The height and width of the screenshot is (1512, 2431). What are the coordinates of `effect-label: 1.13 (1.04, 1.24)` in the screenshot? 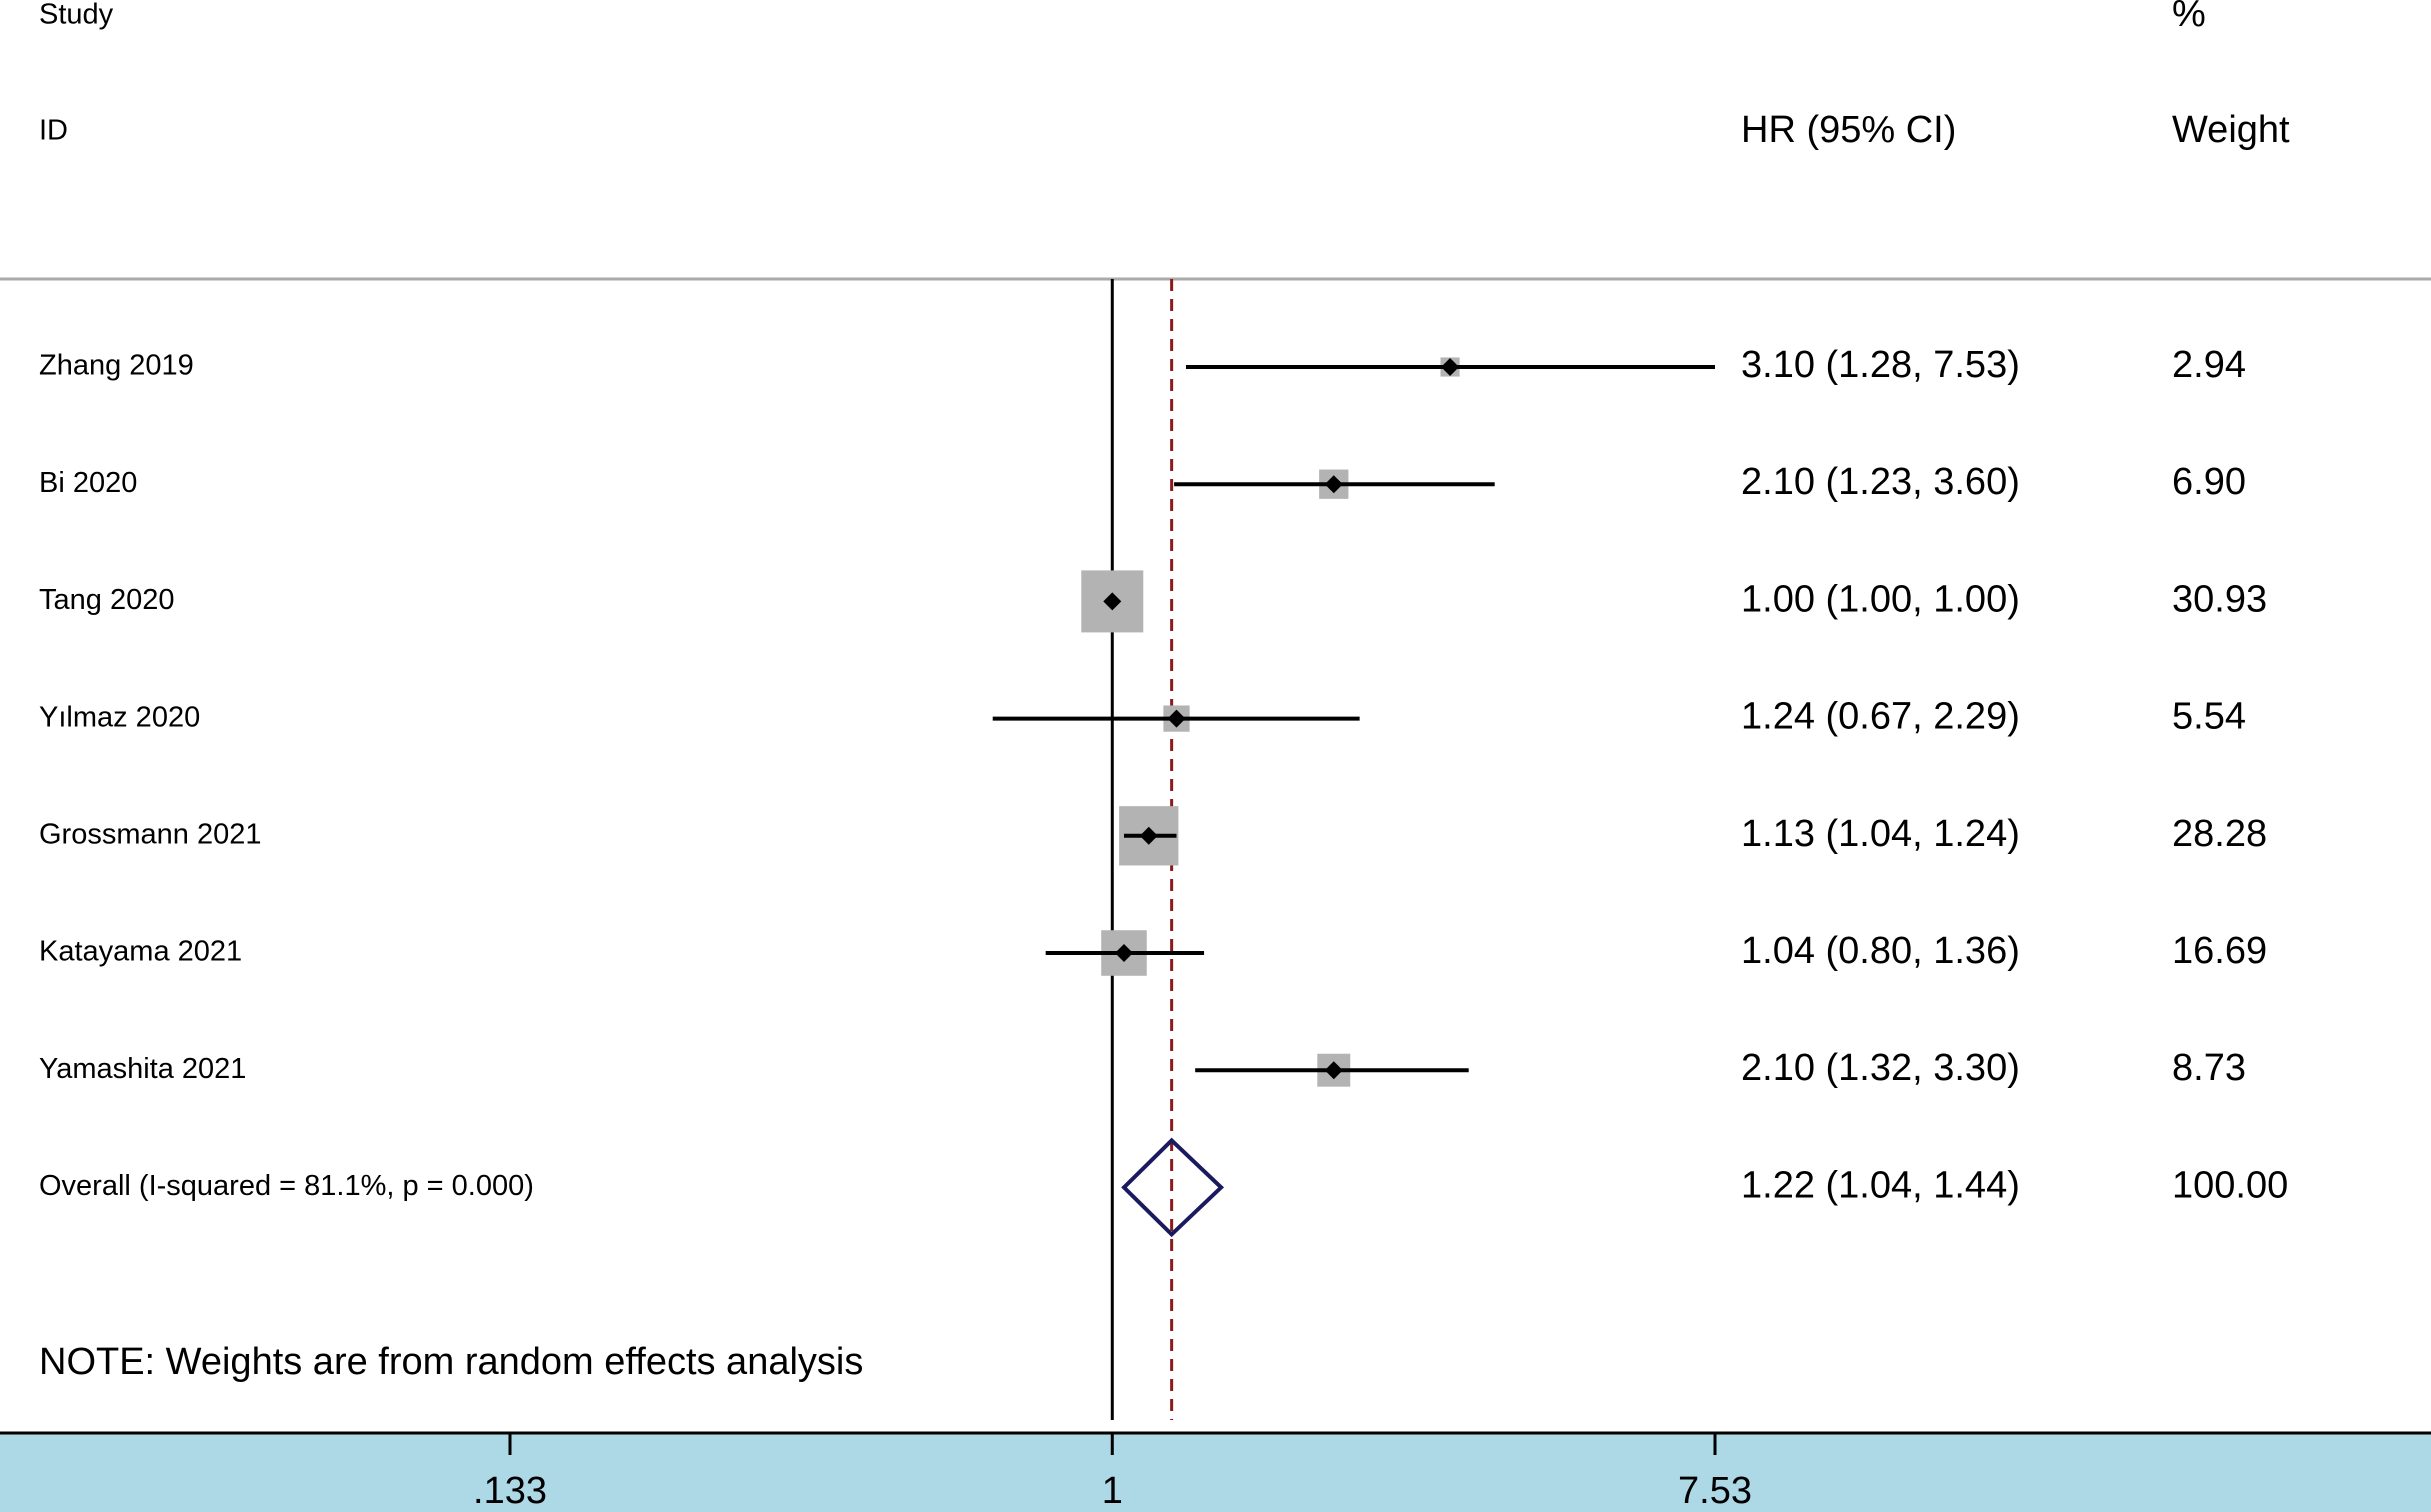 It's located at (1880, 834).